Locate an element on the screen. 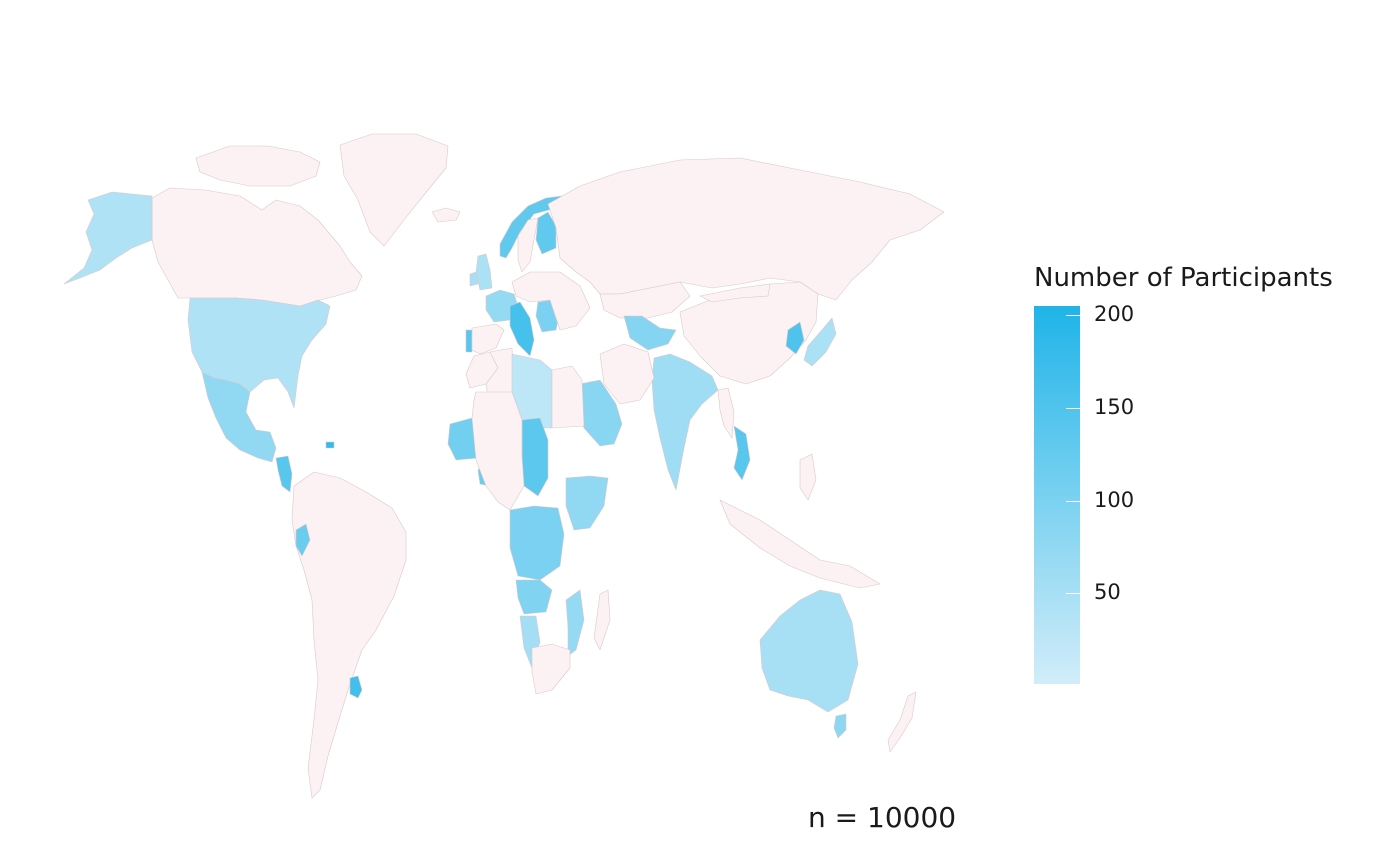  country-alaska-usa is located at coordinates (108, 238).